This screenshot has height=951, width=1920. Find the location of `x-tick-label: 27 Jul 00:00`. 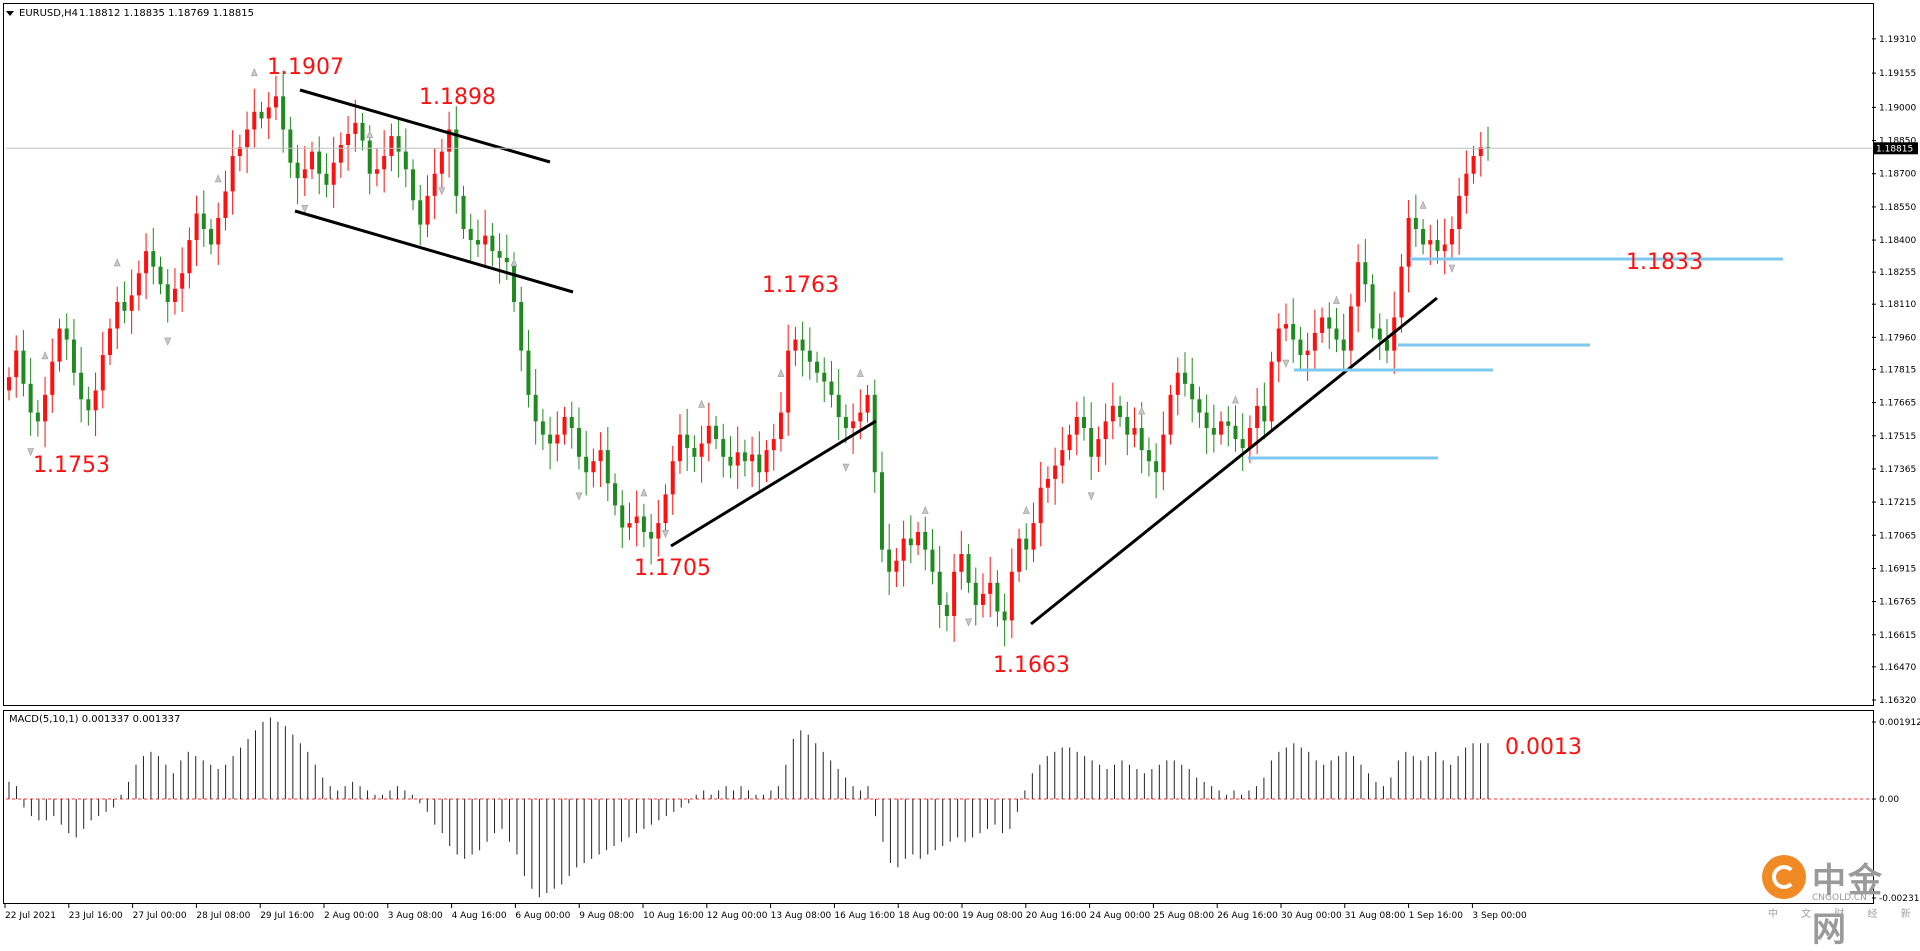

x-tick-label: 27 Jul 00:00 is located at coordinates (160, 916).